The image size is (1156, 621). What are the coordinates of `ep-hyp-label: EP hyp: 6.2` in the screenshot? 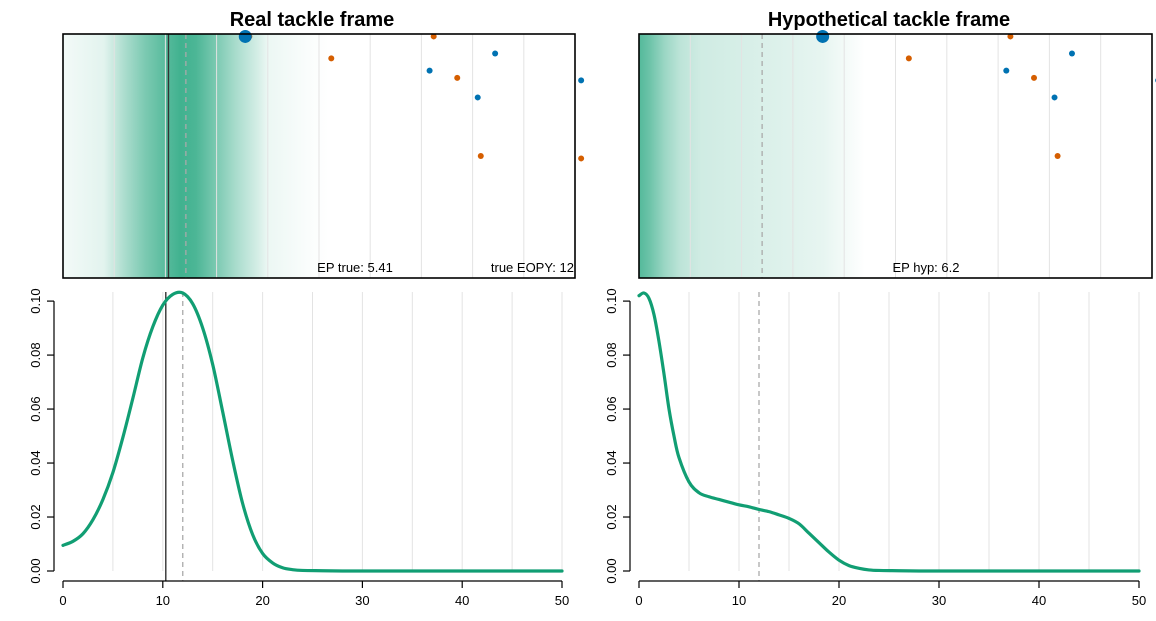 It's located at (926, 267).